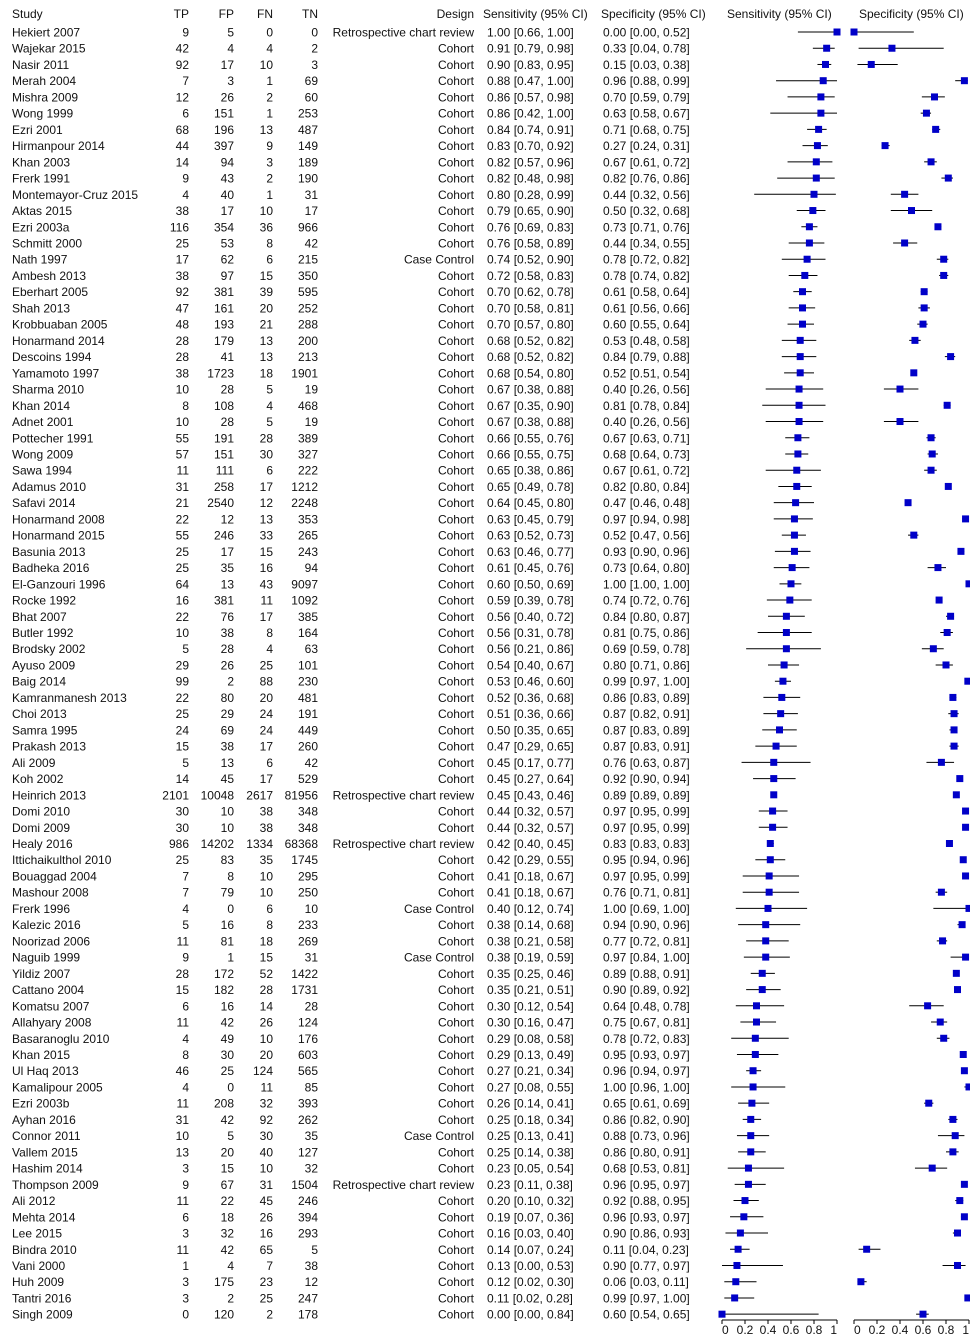 This screenshot has width=970, height=1334. I want to click on study-name: Ambesh 2013, so click(49, 276).